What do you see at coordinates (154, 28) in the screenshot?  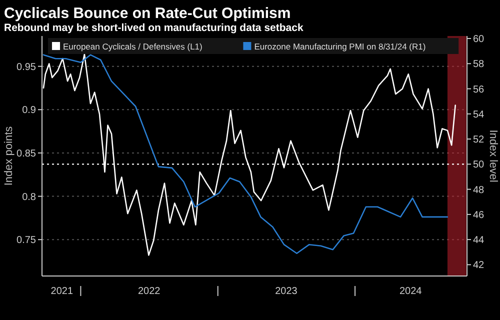 I see `chart-subtitle: Rebound may be short-lived on manufacturing data setback` at bounding box center [154, 28].